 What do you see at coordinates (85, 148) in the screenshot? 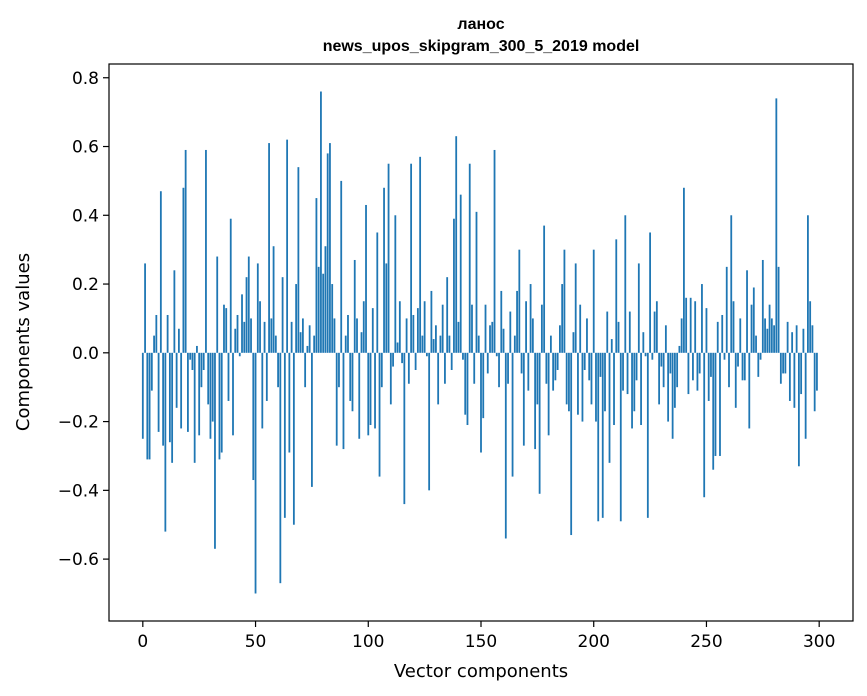
I see `y-tick-label: 0.6` at bounding box center [85, 148].